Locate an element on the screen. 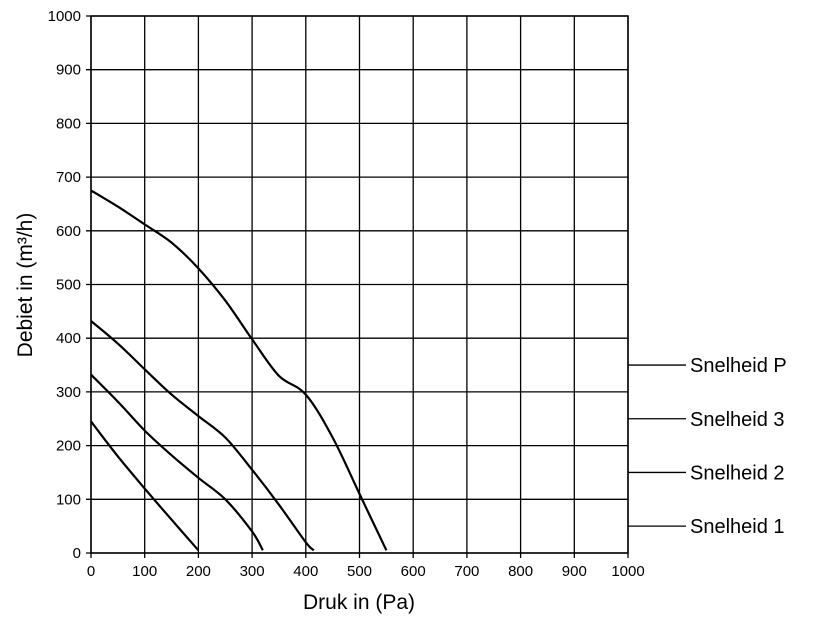 This screenshot has width=818, height=624. y-tick-label: 400 is located at coordinates (68, 338).